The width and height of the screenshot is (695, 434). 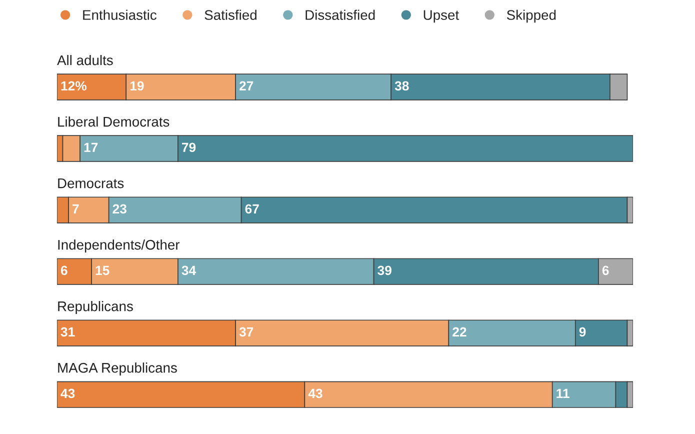 What do you see at coordinates (385, 271) in the screenshot?
I see `data-label: 39` at bounding box center [385, 271].